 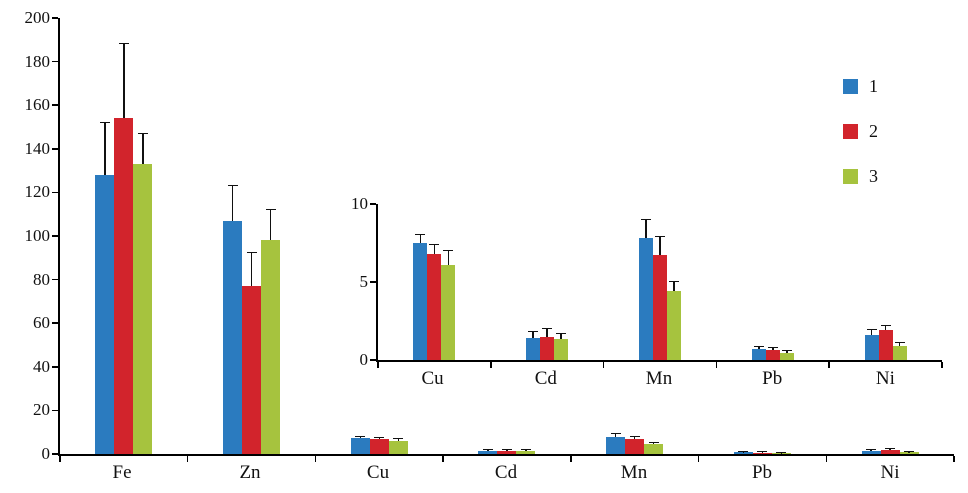 I want to click on bar-ni-series2, so click(x=885, y=342).